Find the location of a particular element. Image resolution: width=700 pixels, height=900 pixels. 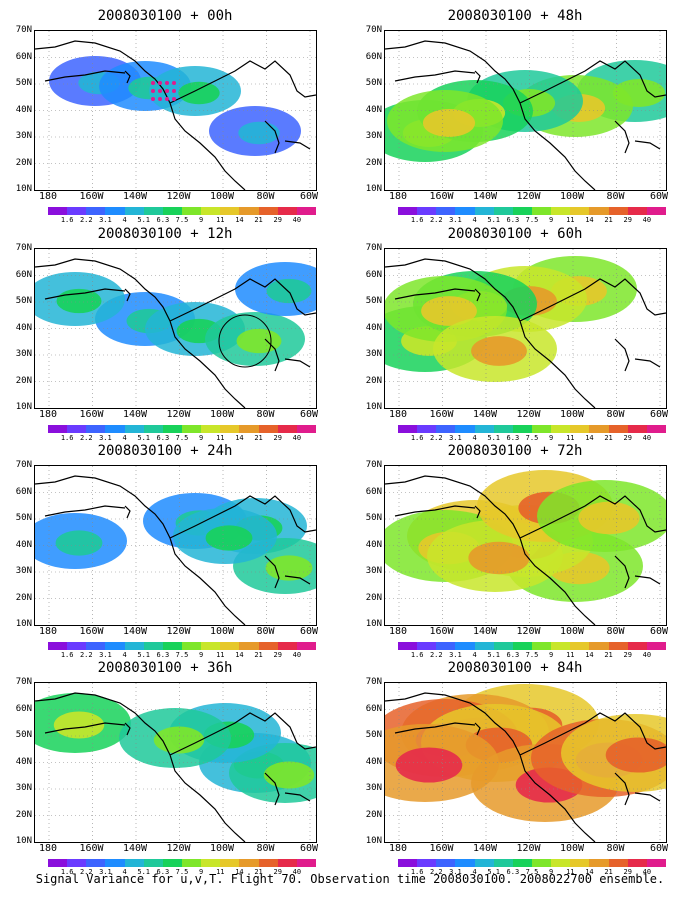

lon-label: 60W is located at coordinates (659, 414).